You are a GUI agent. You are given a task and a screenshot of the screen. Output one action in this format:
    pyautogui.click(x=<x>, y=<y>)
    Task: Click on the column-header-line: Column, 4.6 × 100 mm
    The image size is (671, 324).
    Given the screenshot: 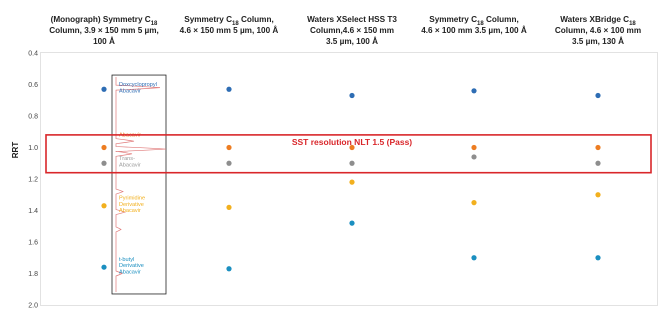 What is the action you would take?
    pyautogui.click(x=598, y=30)
    